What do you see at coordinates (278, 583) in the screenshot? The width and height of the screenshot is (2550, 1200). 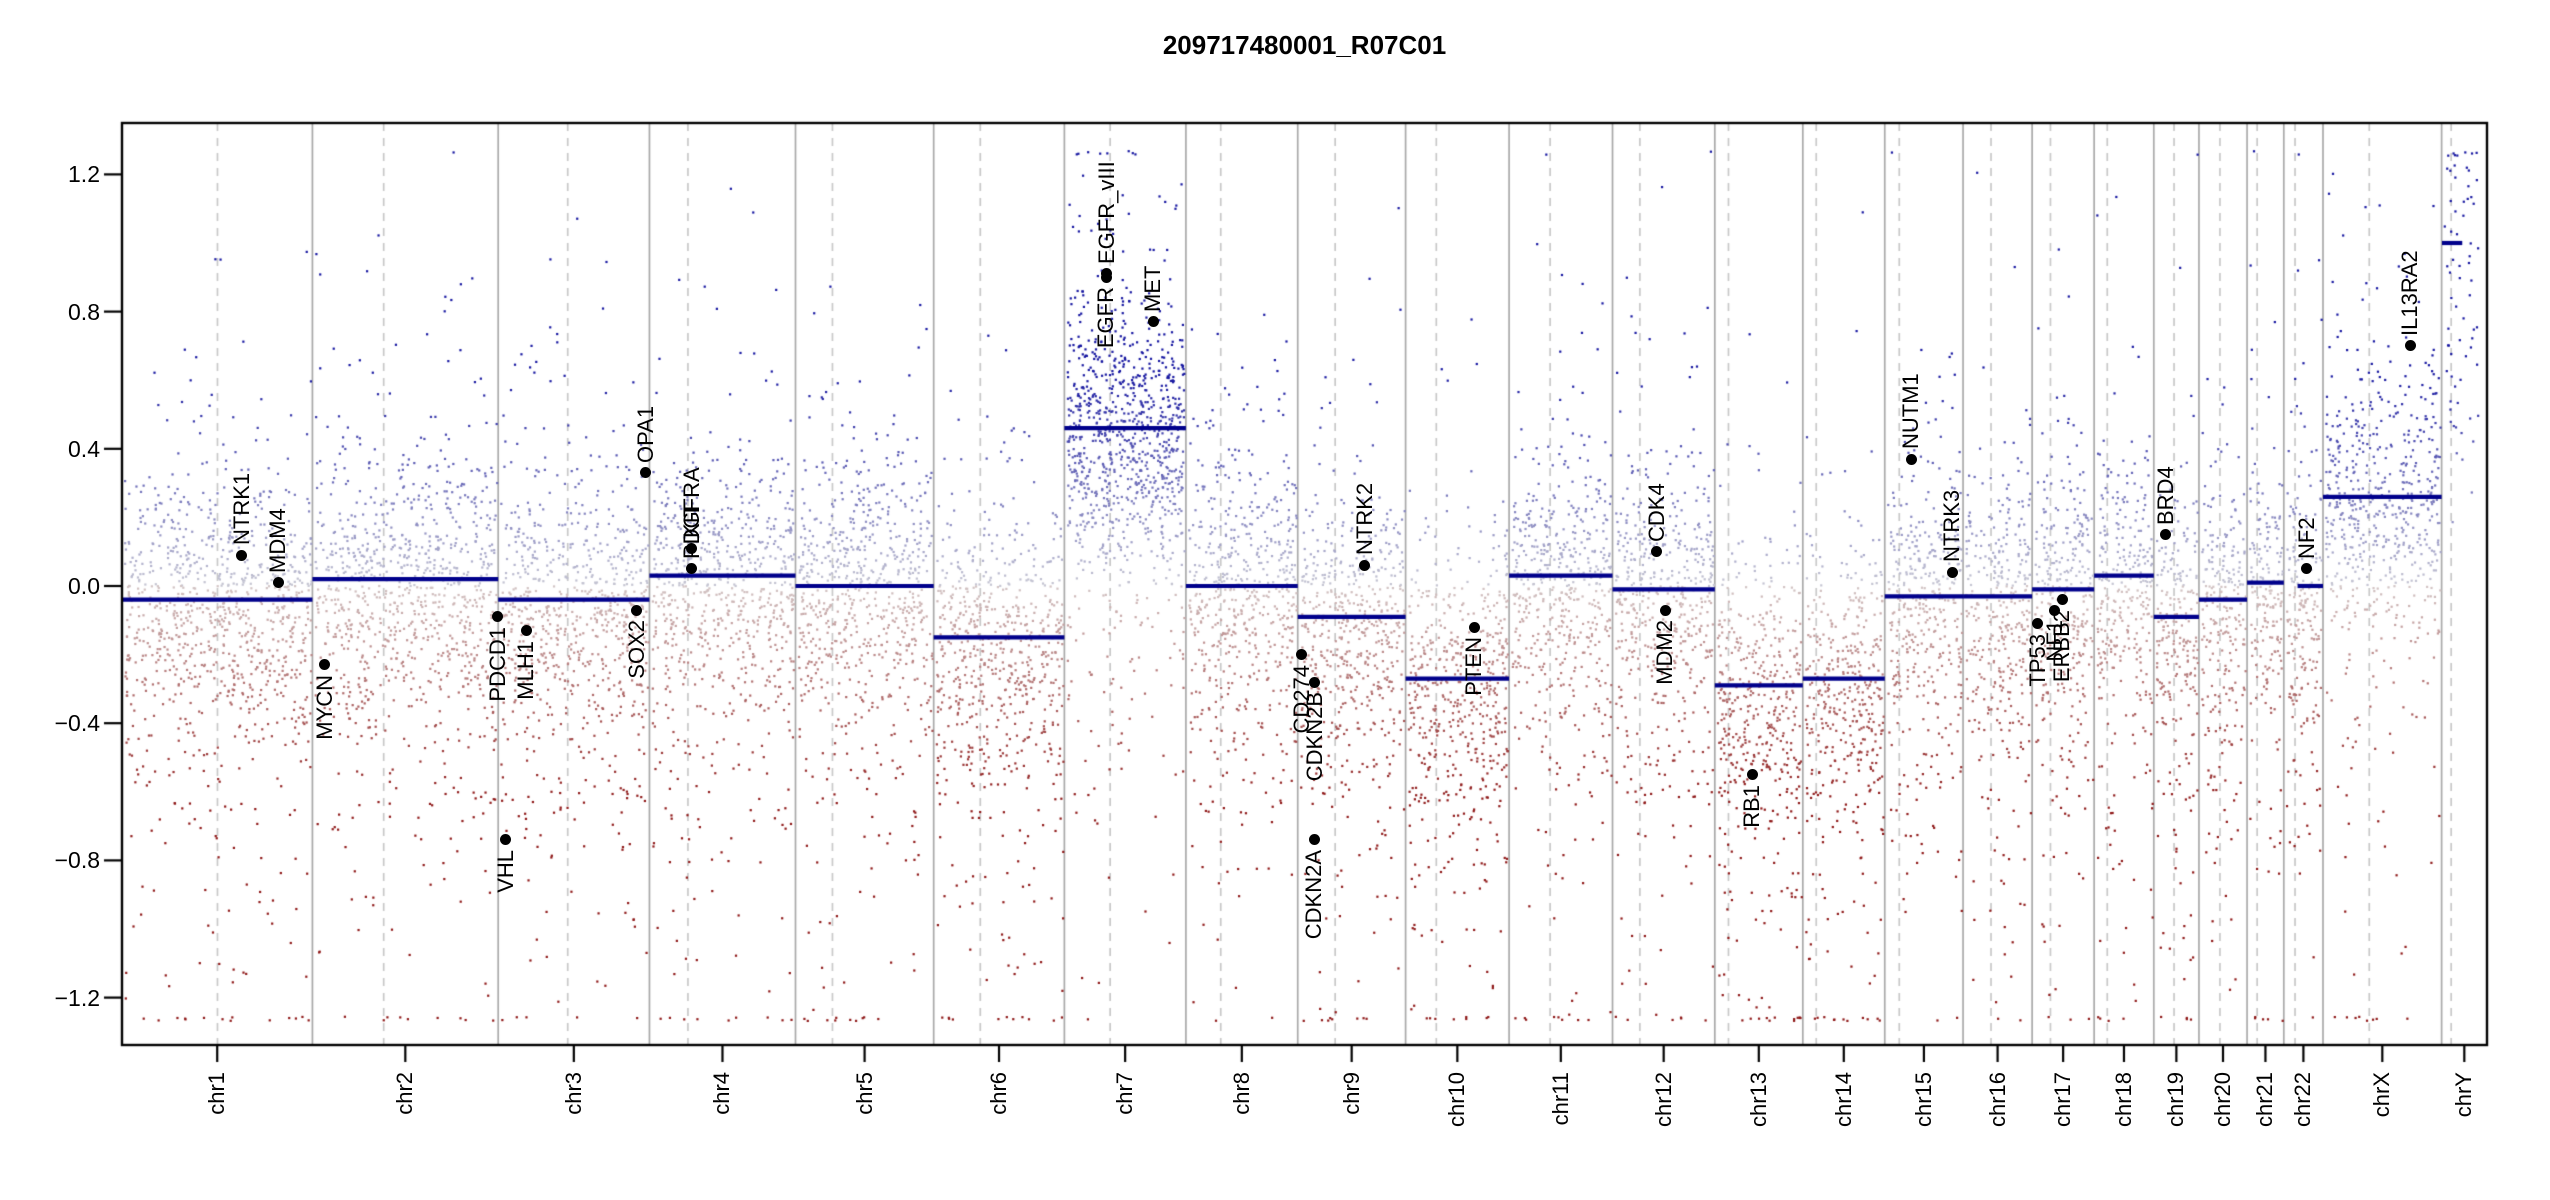 I see `gene-marker-dot-MDM4` at bounding box center [278, 583].